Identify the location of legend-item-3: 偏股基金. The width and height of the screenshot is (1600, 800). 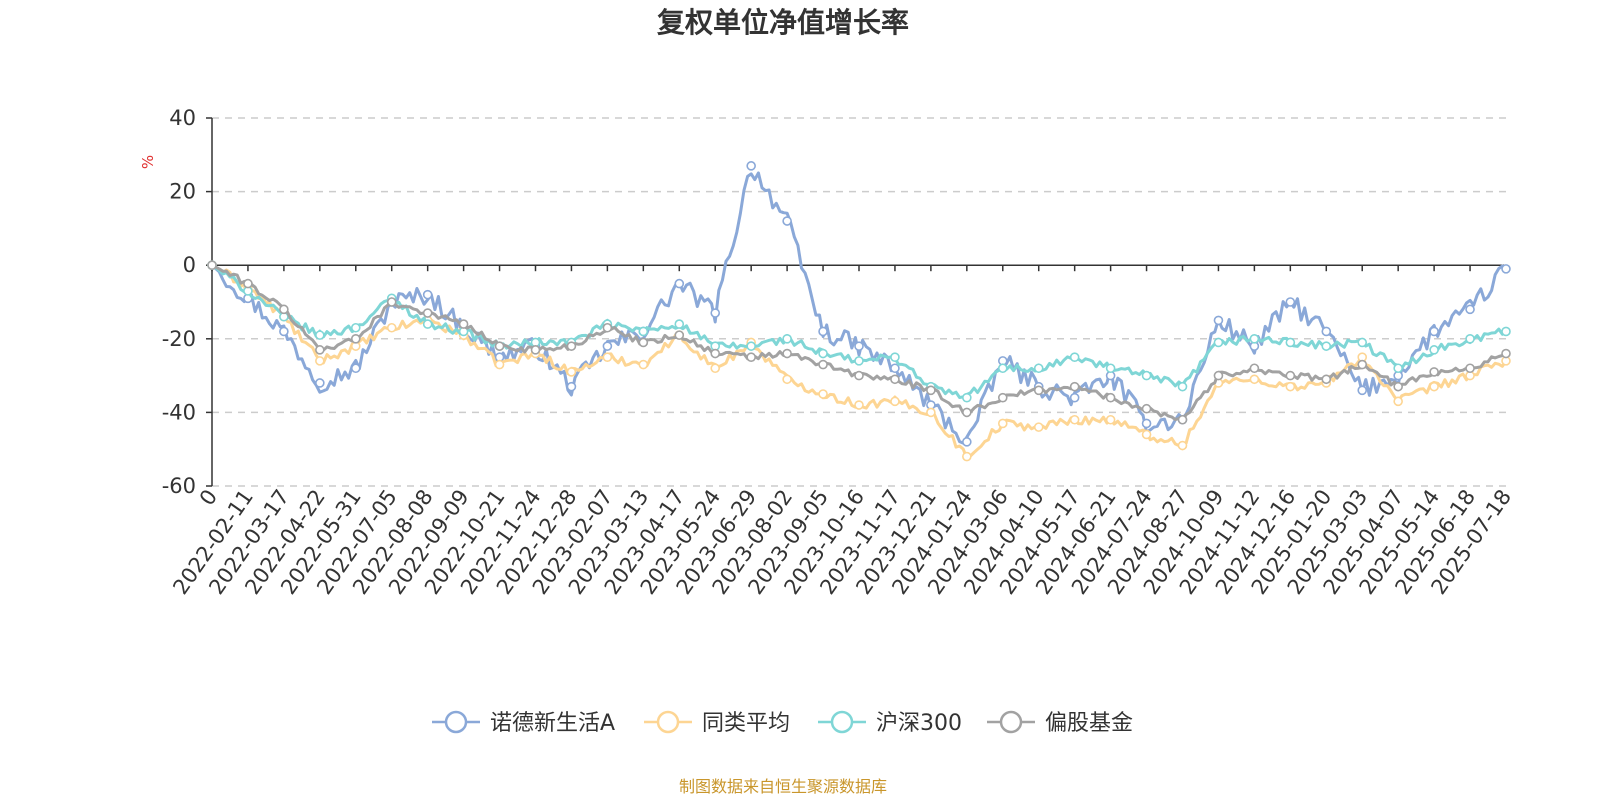
(1060, 723).